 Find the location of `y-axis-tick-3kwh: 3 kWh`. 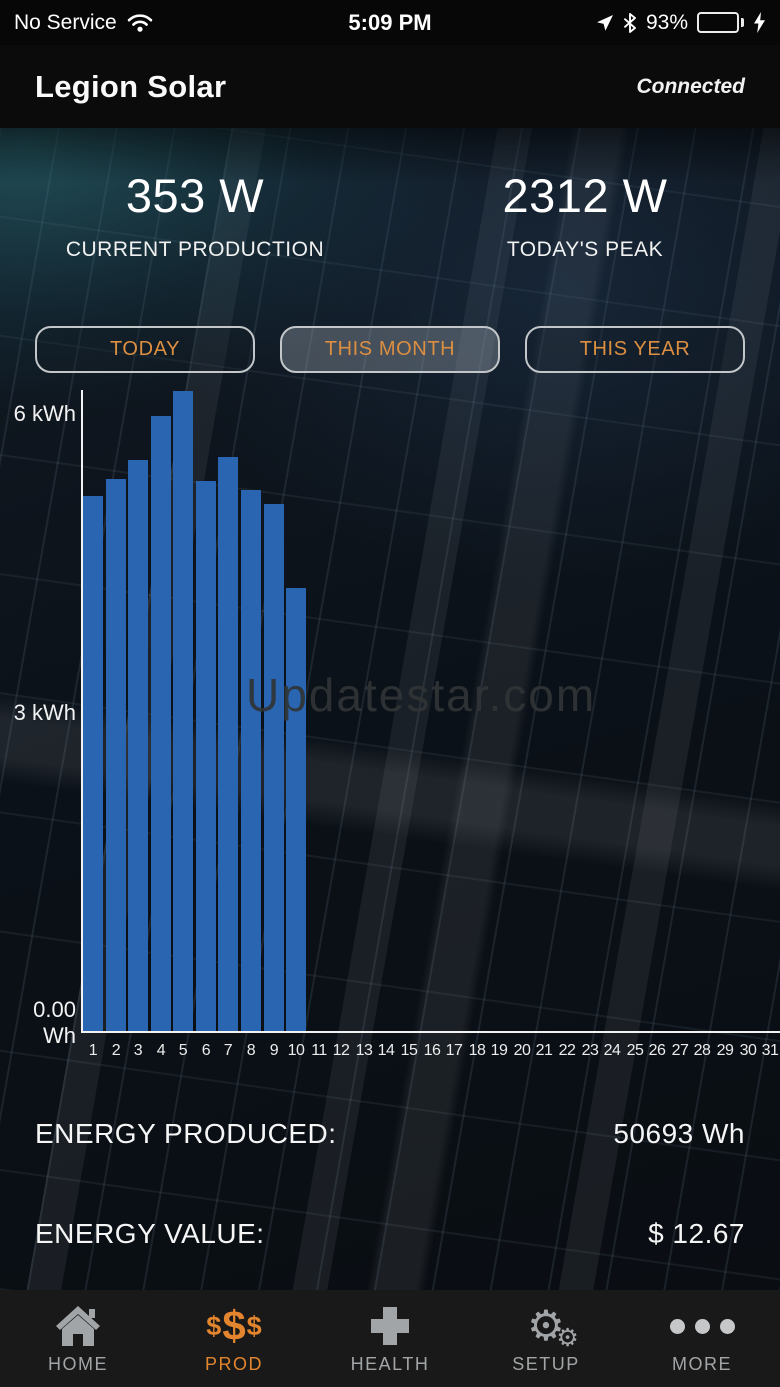

y-axis-tick-3kwh: 3 kWh is located at coordinates (44, 712).